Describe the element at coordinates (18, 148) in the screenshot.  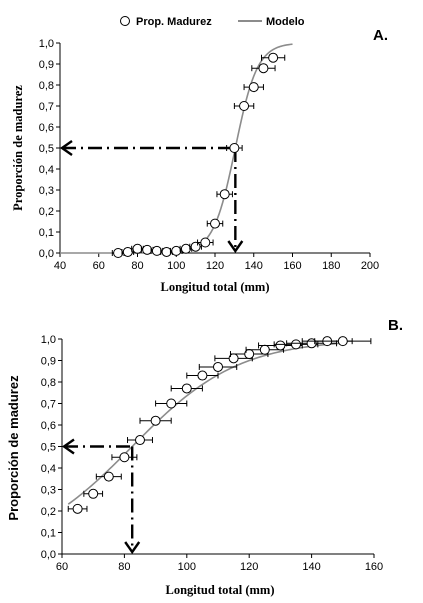
I see `y-axis-title-a: Proporción de madurez` at that location.